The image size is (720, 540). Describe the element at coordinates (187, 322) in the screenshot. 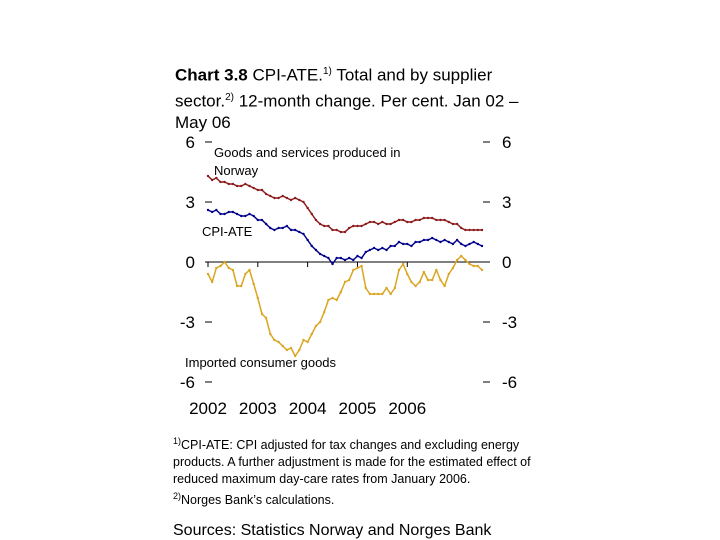

I see `y-tick-label-left: -3` at that location.